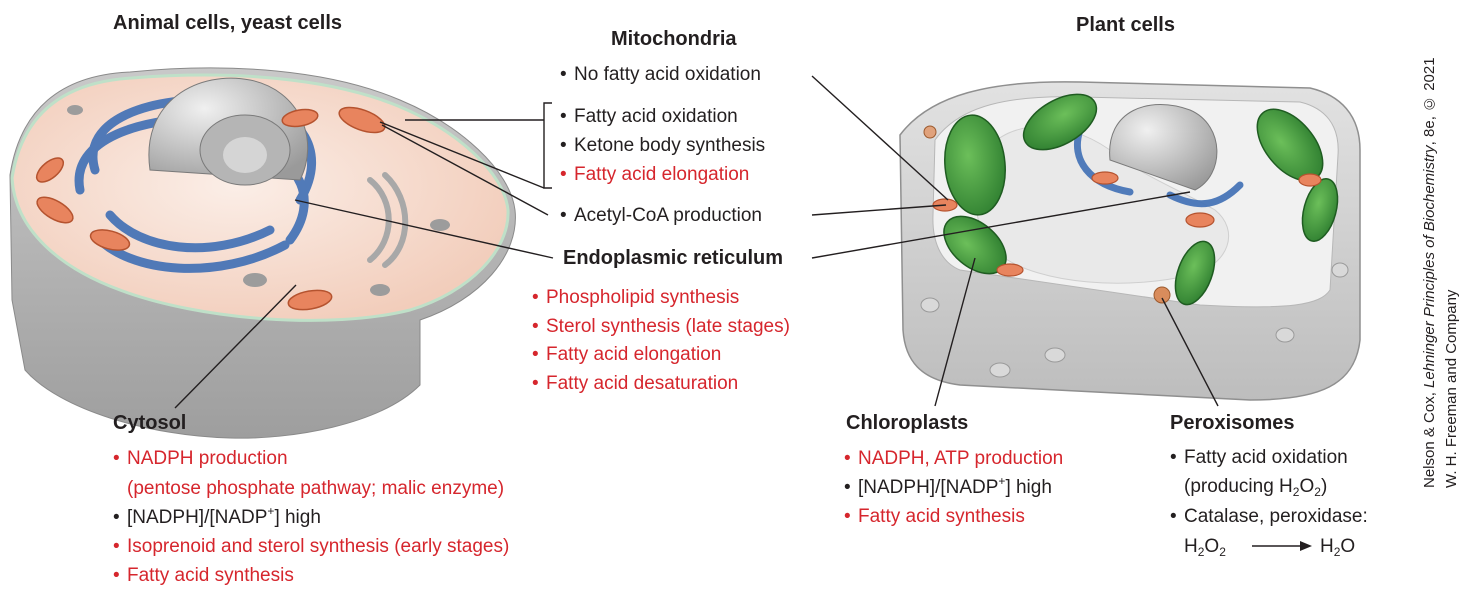 This screenshot has width=1467, height=598. Describe the element at coordinates (1158, 167) in the screenshot. I see `plant-er` at that location.